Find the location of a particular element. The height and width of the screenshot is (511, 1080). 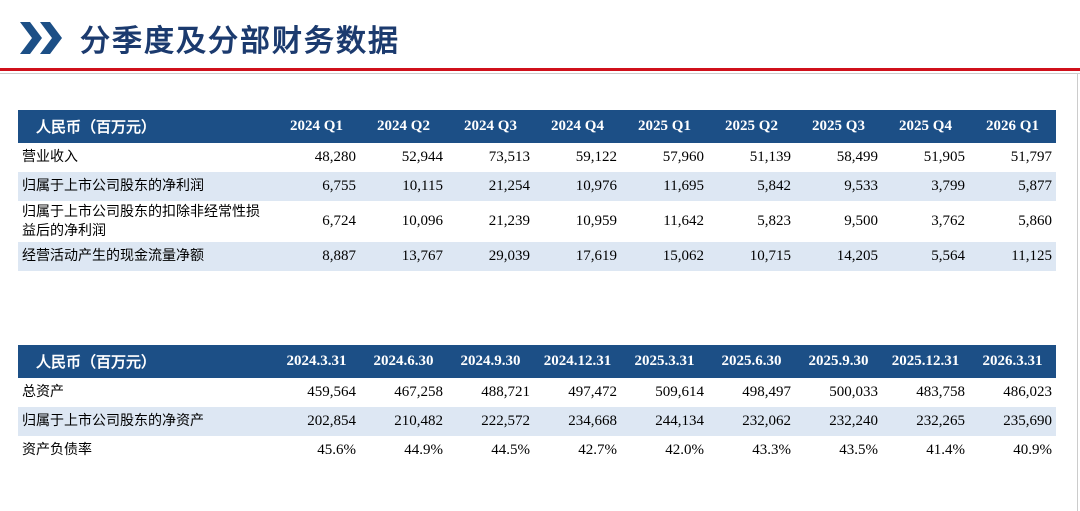

cell: 235,690 is located at coordinates (1012, 421).